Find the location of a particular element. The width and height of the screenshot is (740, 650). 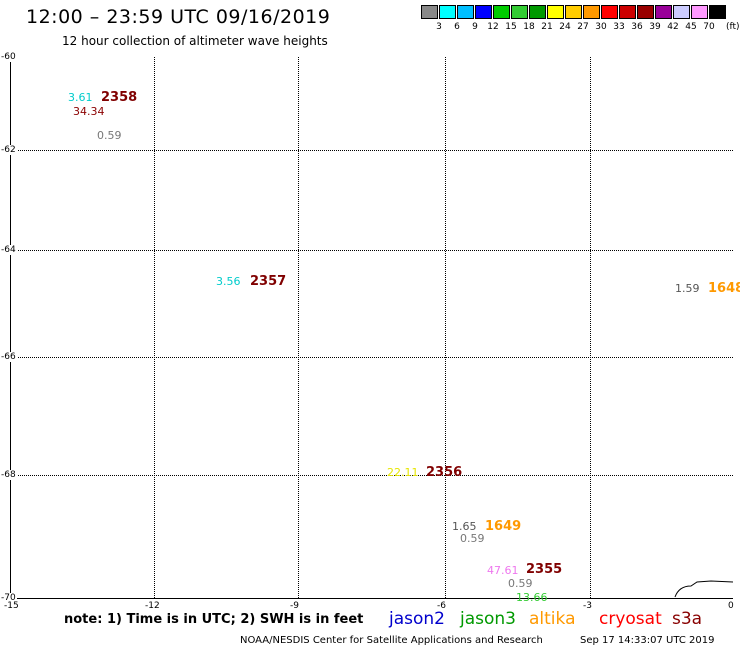

generated-timestamp: Sep 17 14:33:07 UTC 2019 is located at coordinates (647, 640).